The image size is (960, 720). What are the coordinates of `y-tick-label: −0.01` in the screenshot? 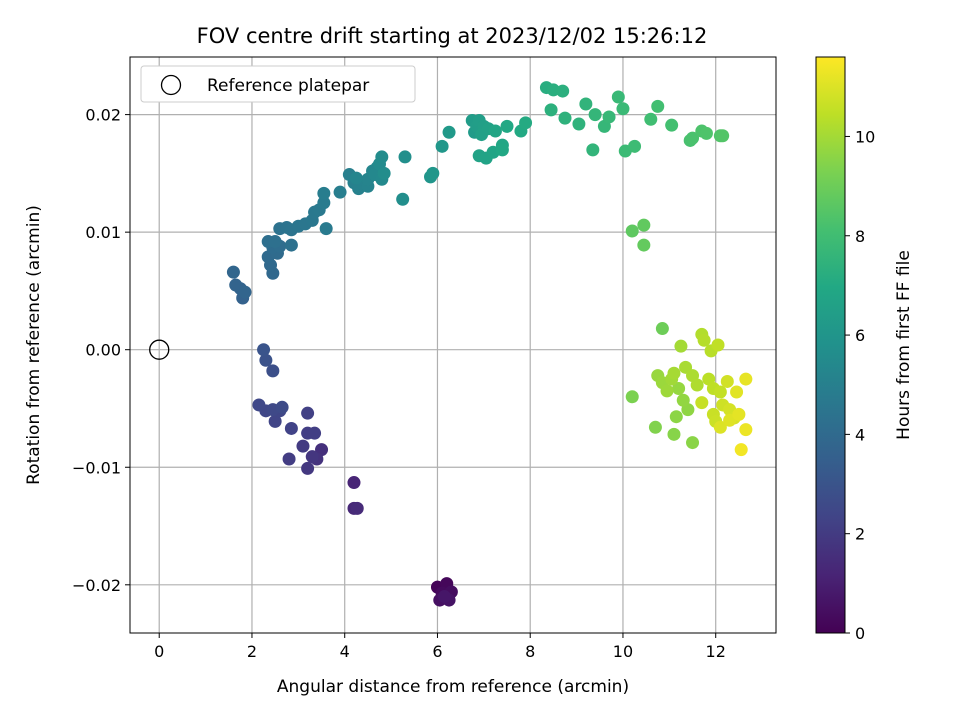 It's located at (96, 467).